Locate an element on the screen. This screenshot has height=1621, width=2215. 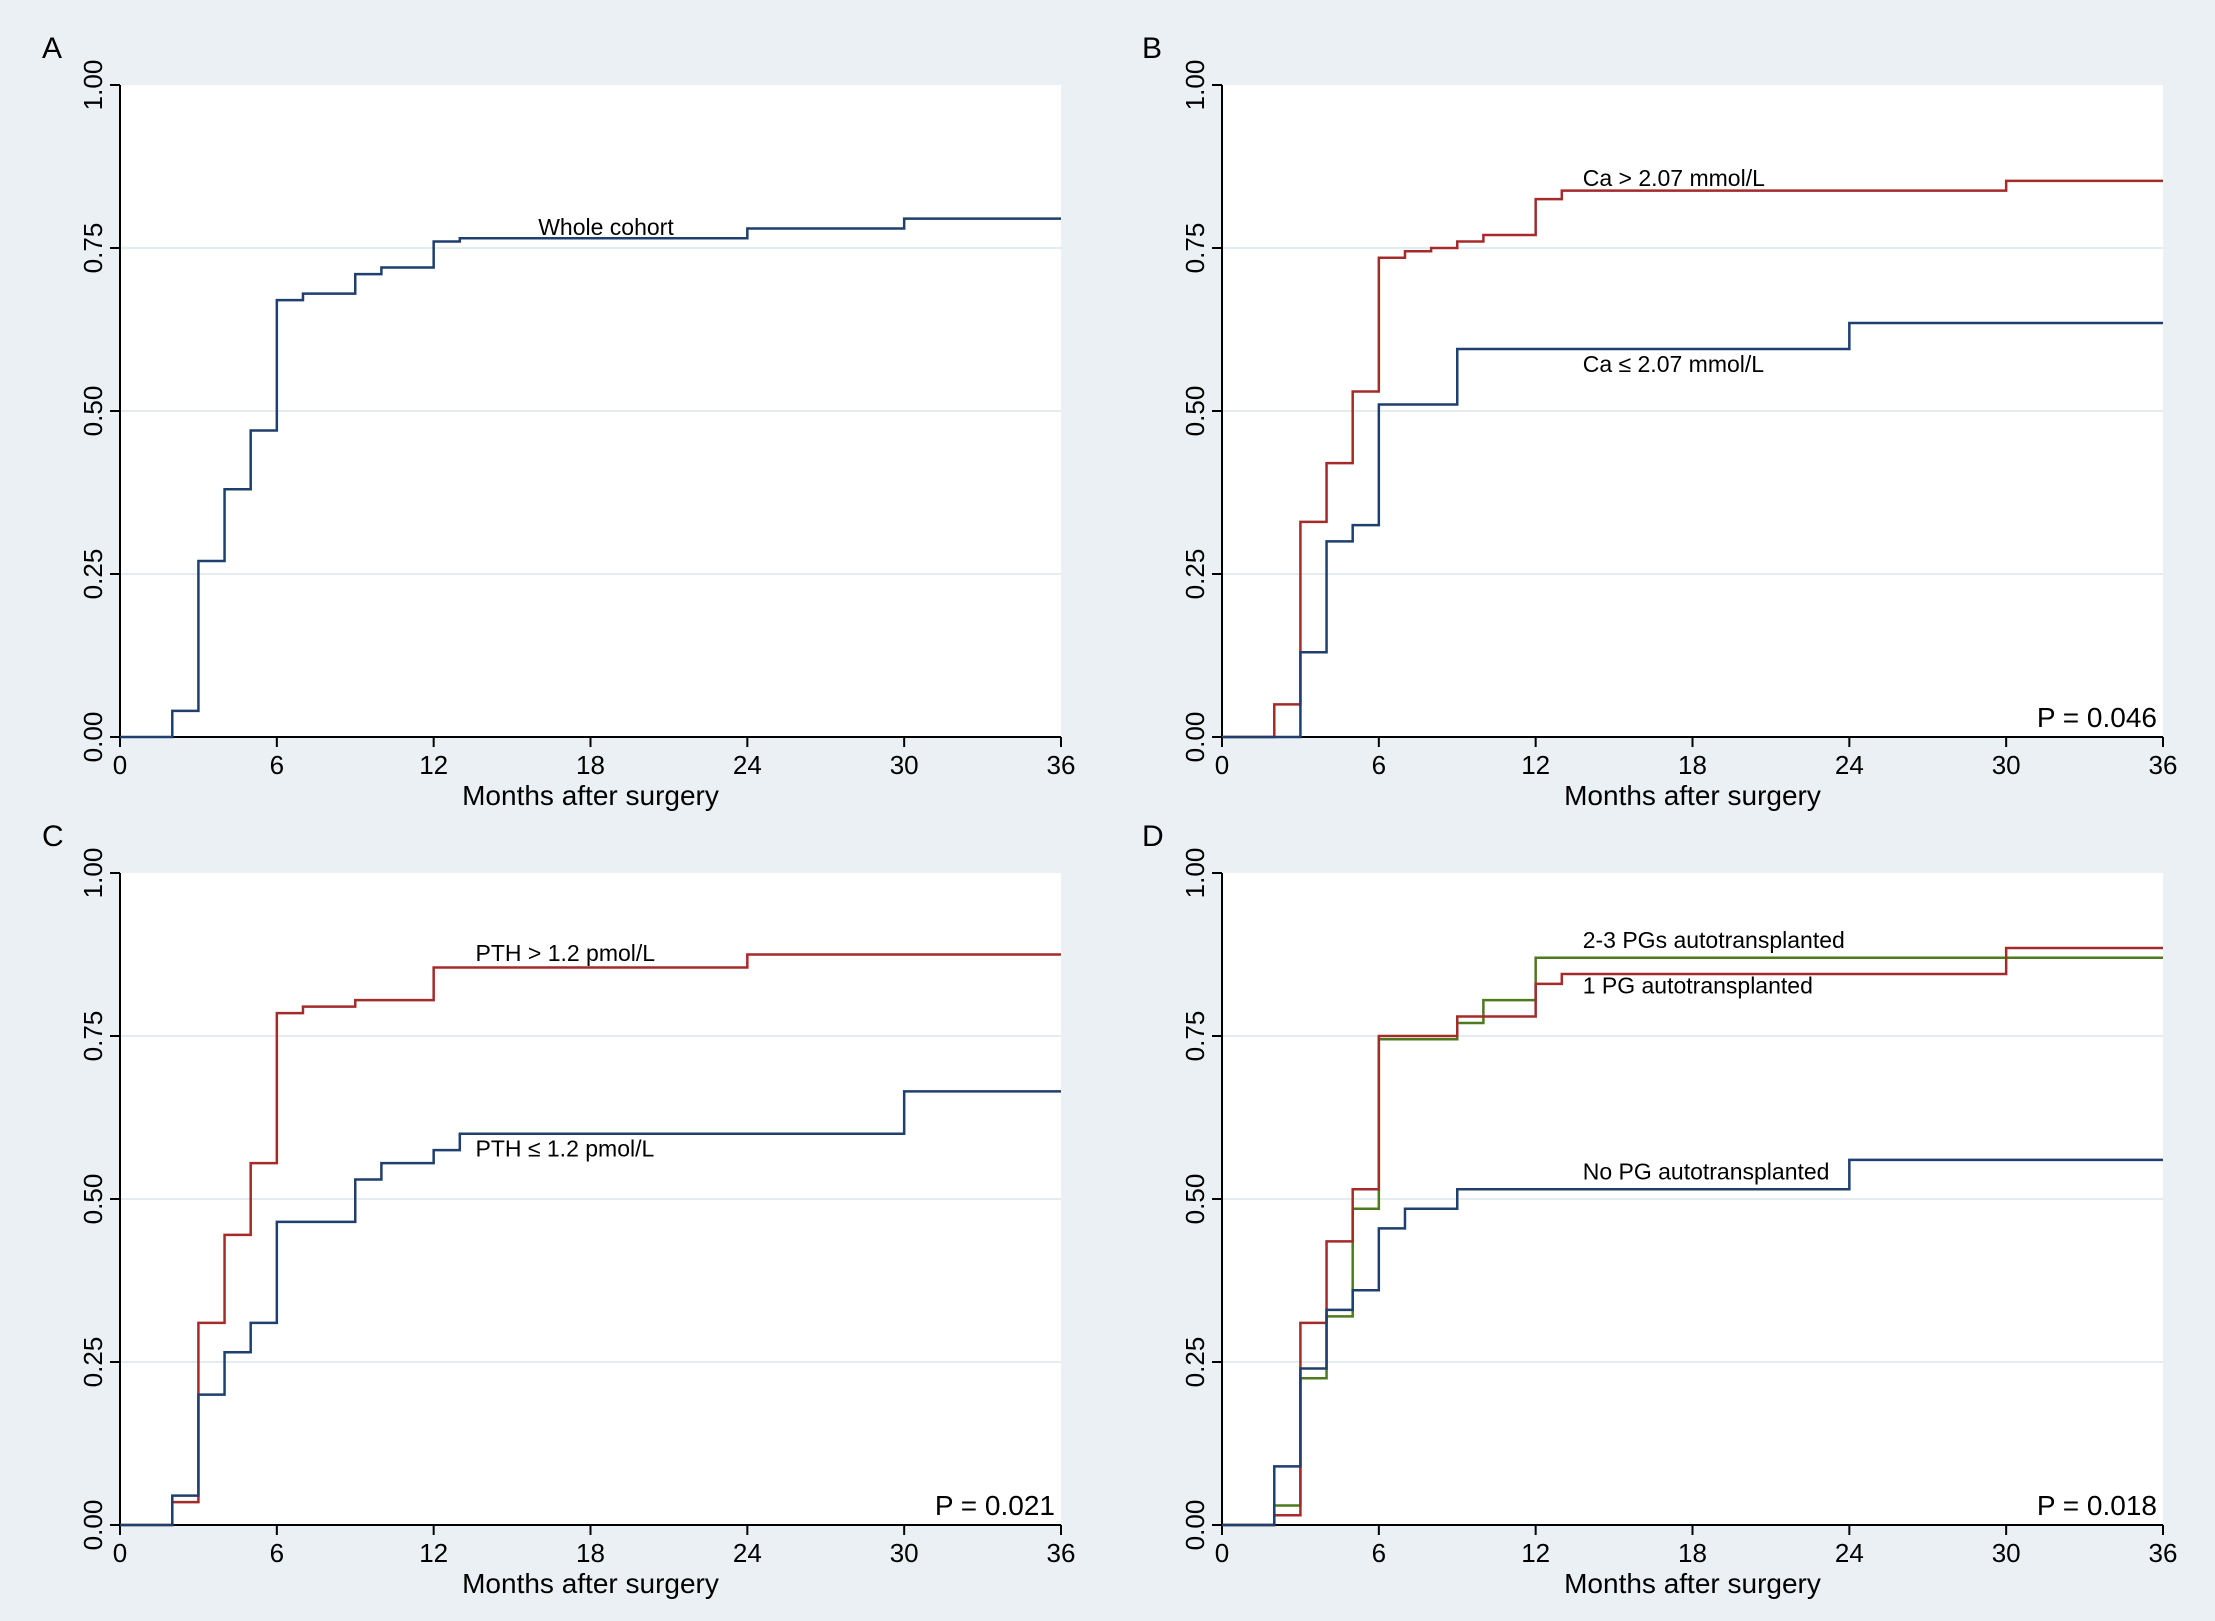
panel-letter: A is located at coordinates (52, 48).